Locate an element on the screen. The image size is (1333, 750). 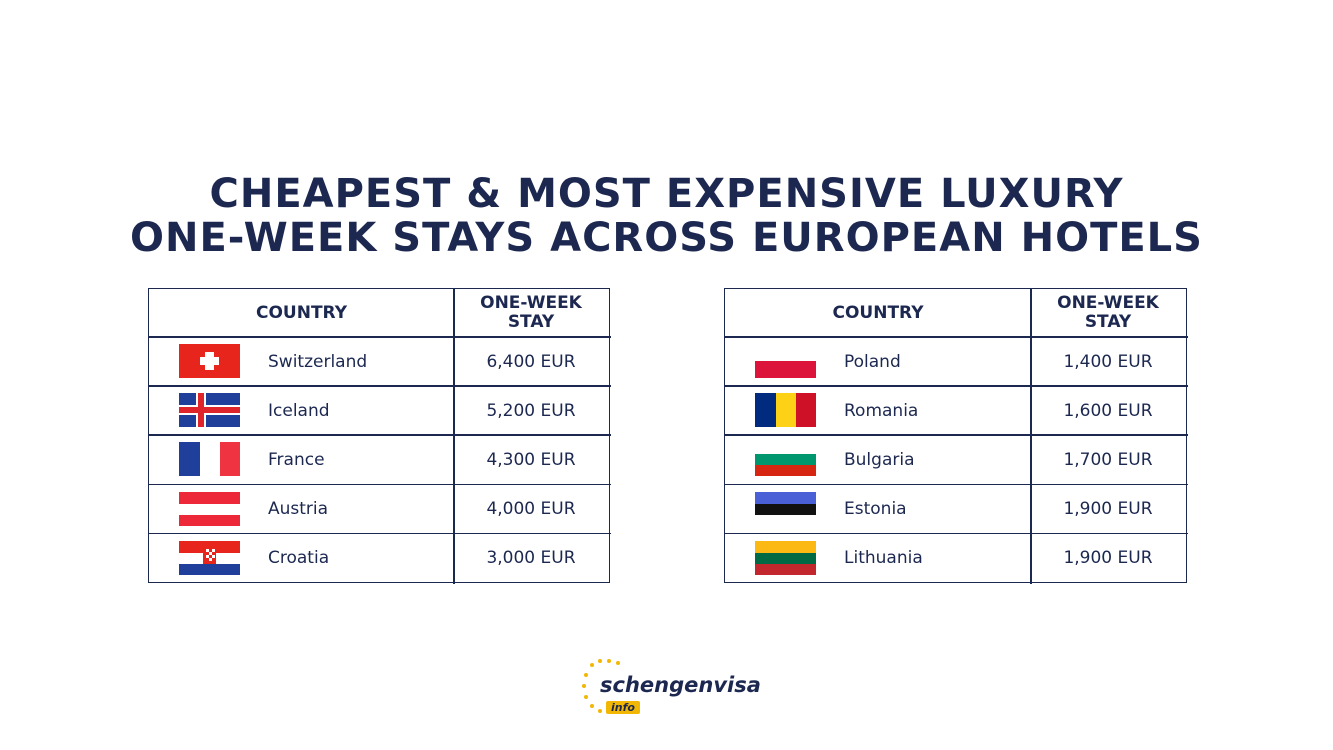
country-name: Croatia is located at coordinates (299, 558).